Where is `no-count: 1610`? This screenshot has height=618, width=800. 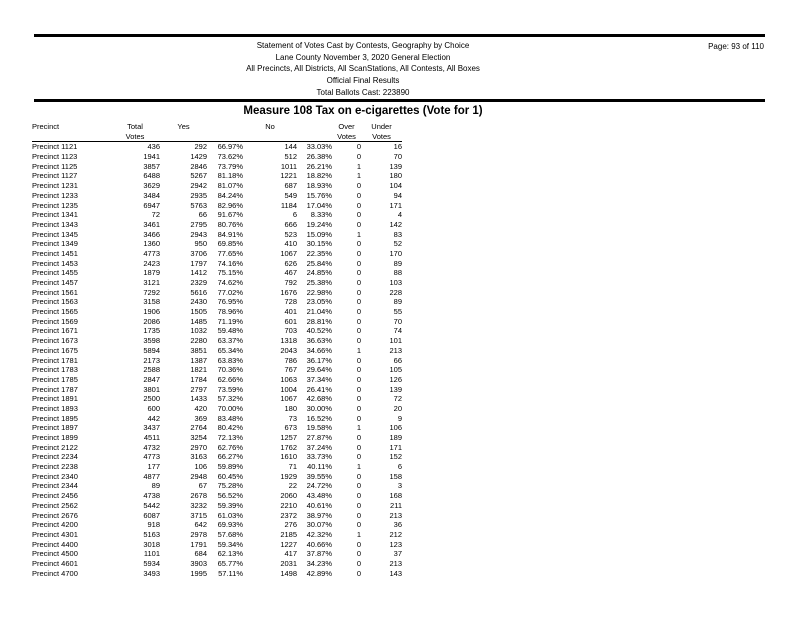
no-count: 1610 is located at coordinates (288, 457).